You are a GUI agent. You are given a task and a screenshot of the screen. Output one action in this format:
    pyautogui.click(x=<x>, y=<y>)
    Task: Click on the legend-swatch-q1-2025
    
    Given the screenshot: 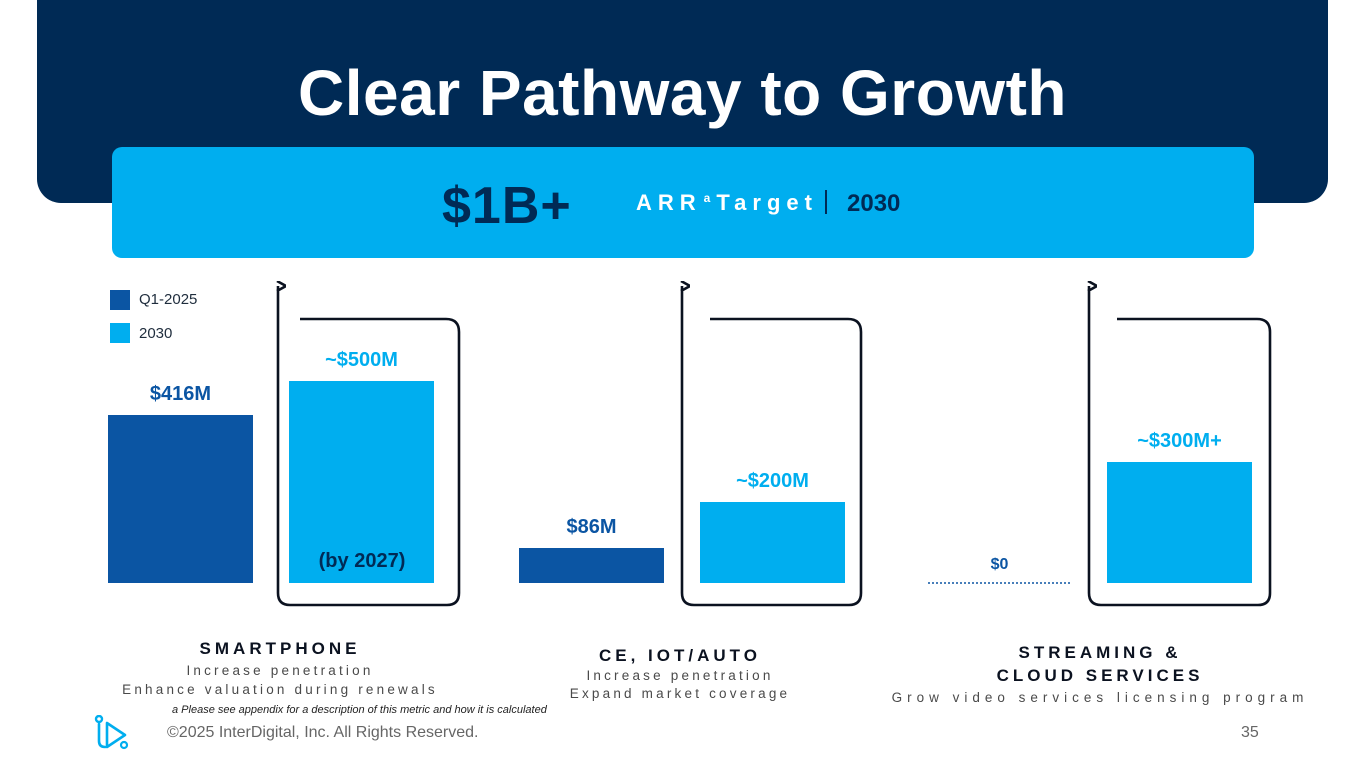 What is the action you would take?
    pyautogui.click(x=120, y=300)
    